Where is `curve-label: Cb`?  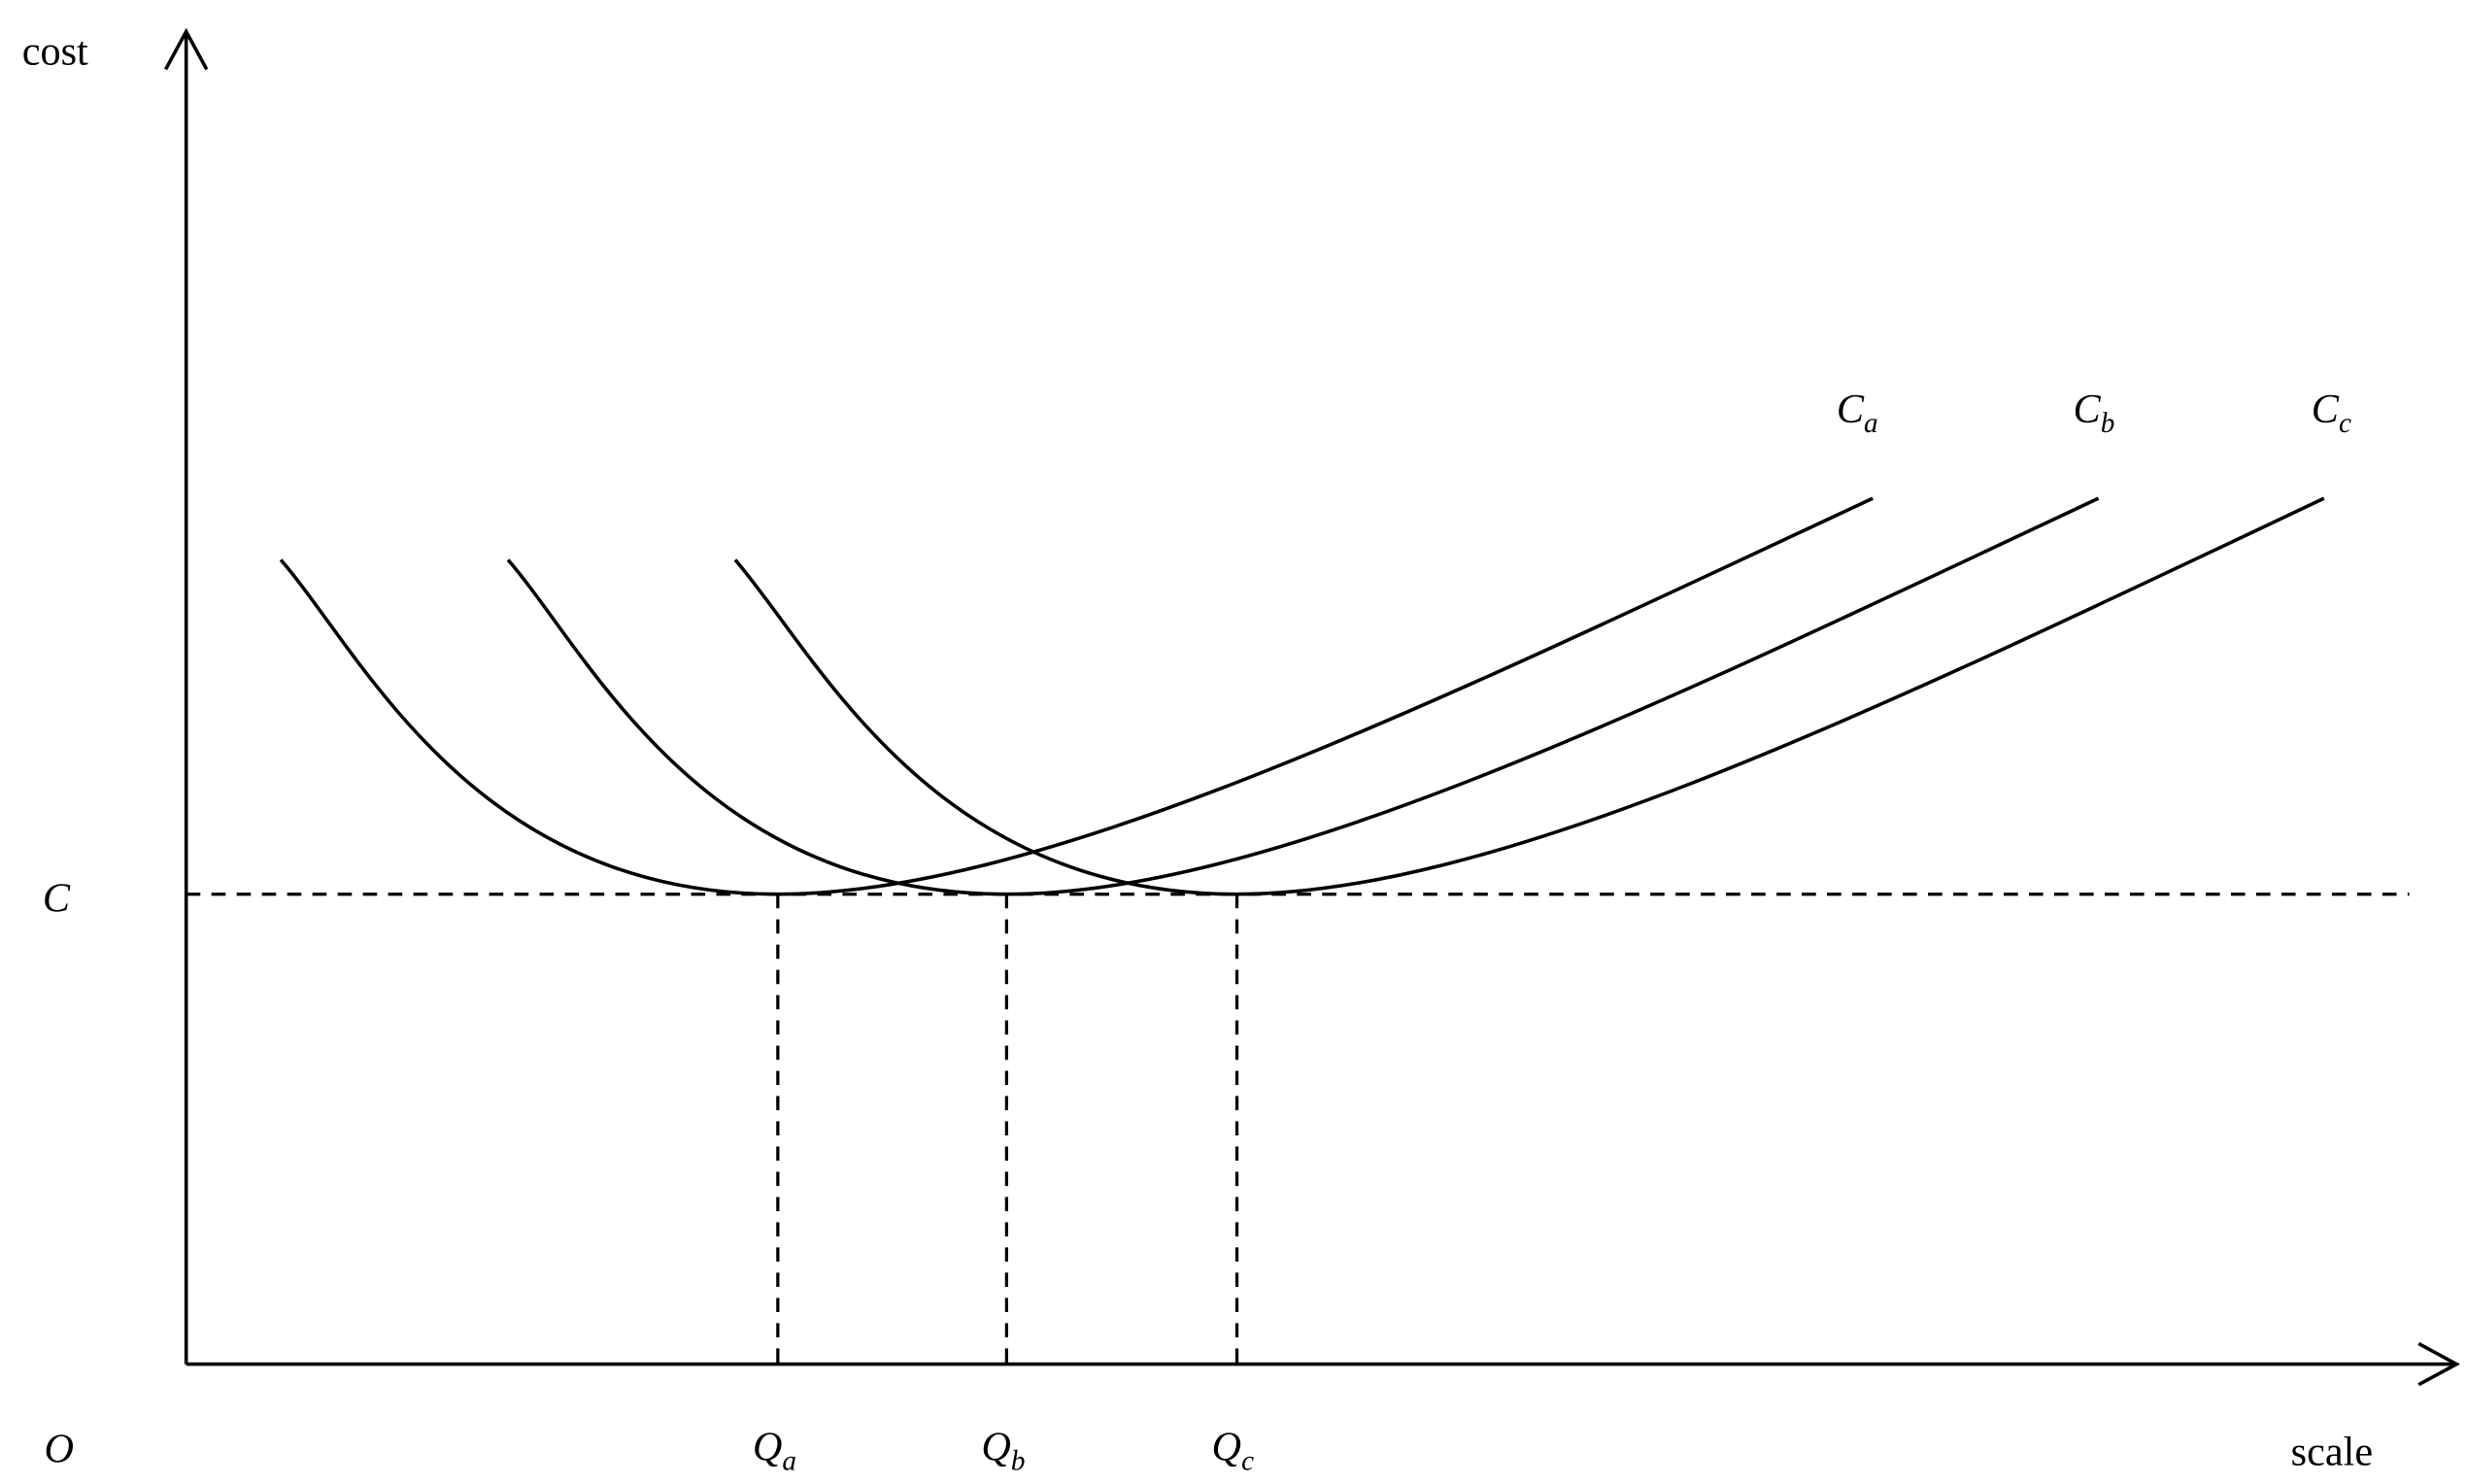
curve-label: Cb is located at coordinates (2094, 413).